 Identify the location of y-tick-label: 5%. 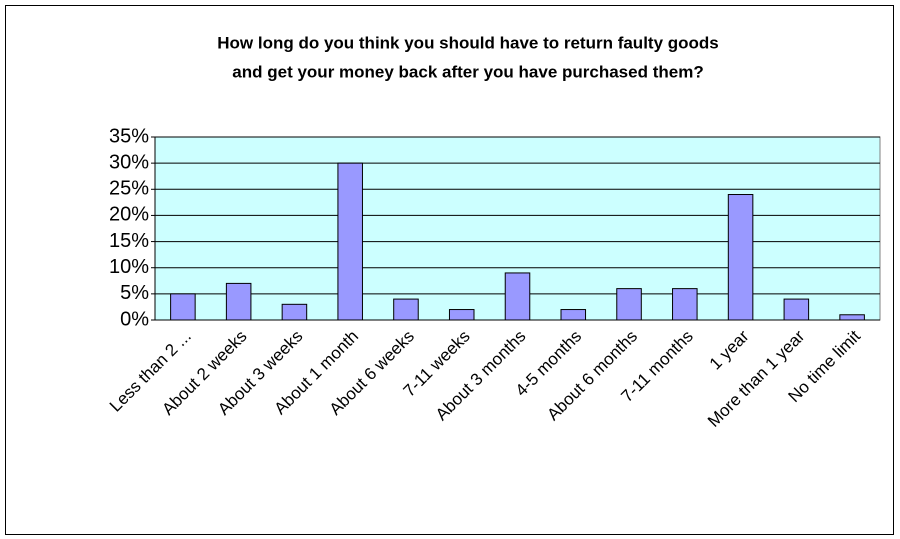
(134, 293).